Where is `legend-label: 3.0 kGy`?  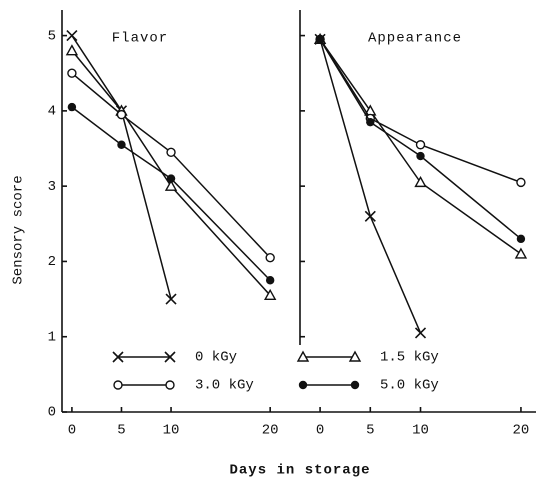 legend-label: 3.0 kGy is located at coordinates (224, 386).